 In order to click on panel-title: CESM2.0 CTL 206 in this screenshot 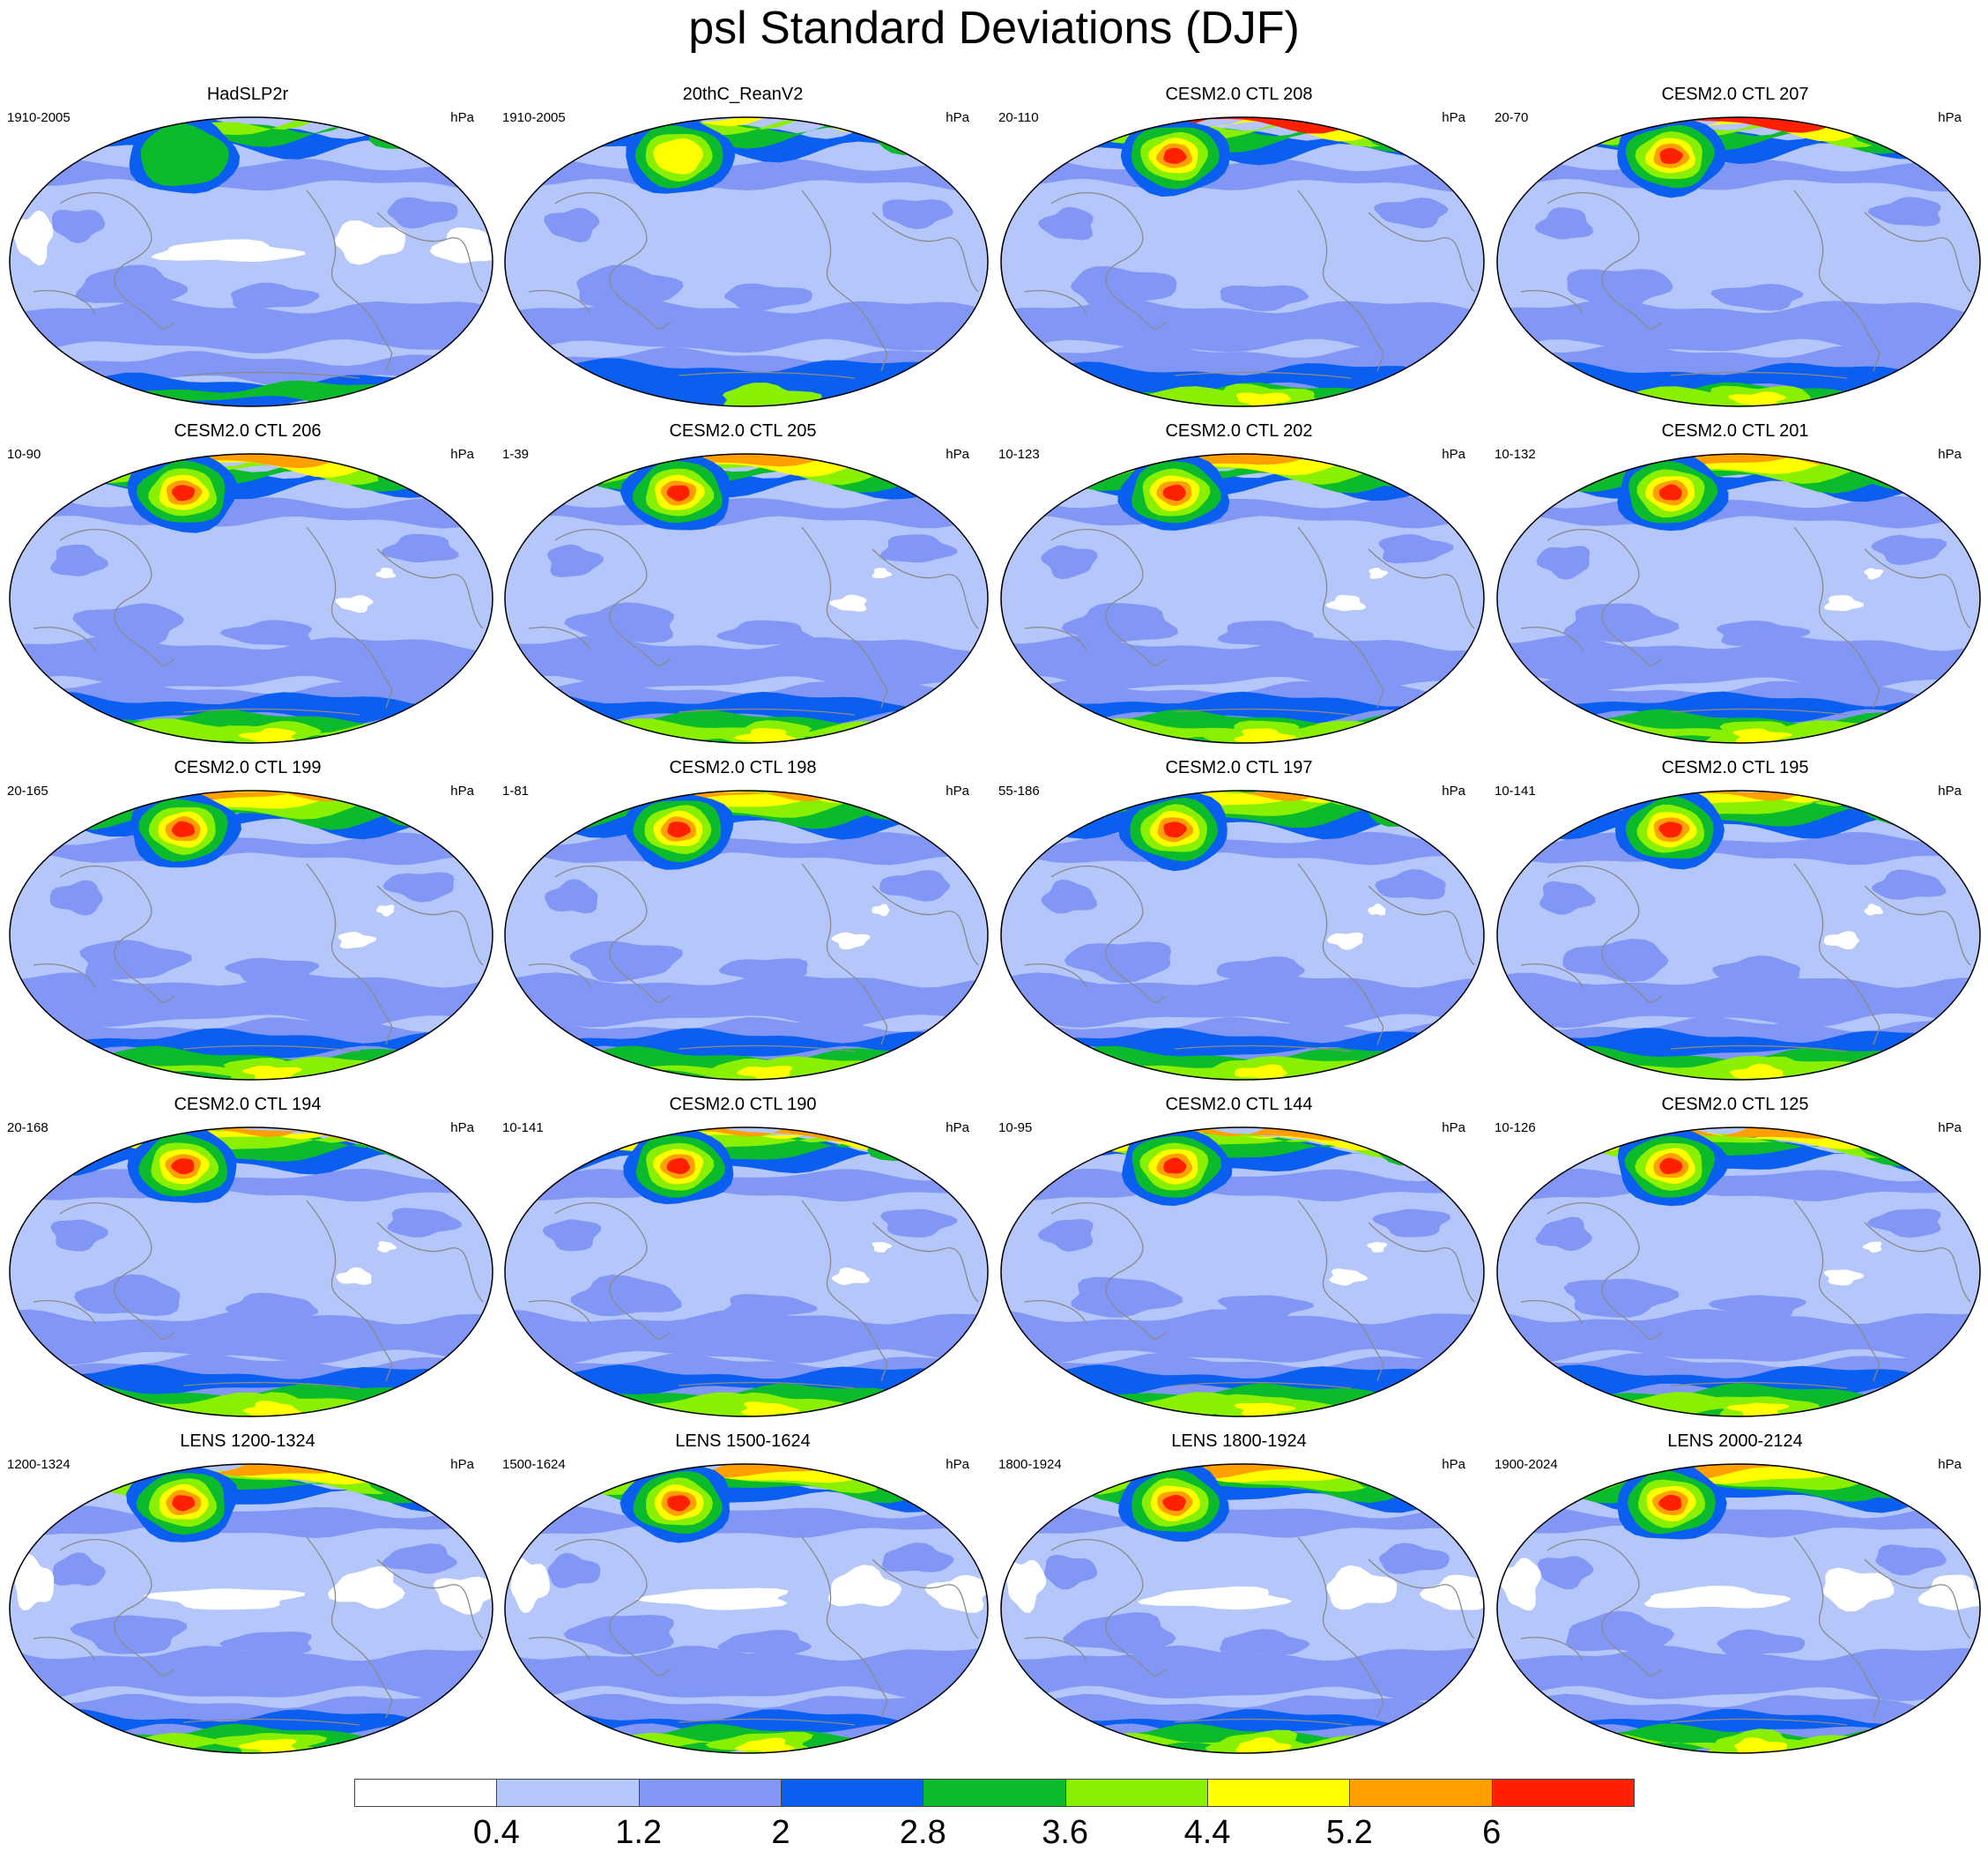, I will do `click(248, 431)`.